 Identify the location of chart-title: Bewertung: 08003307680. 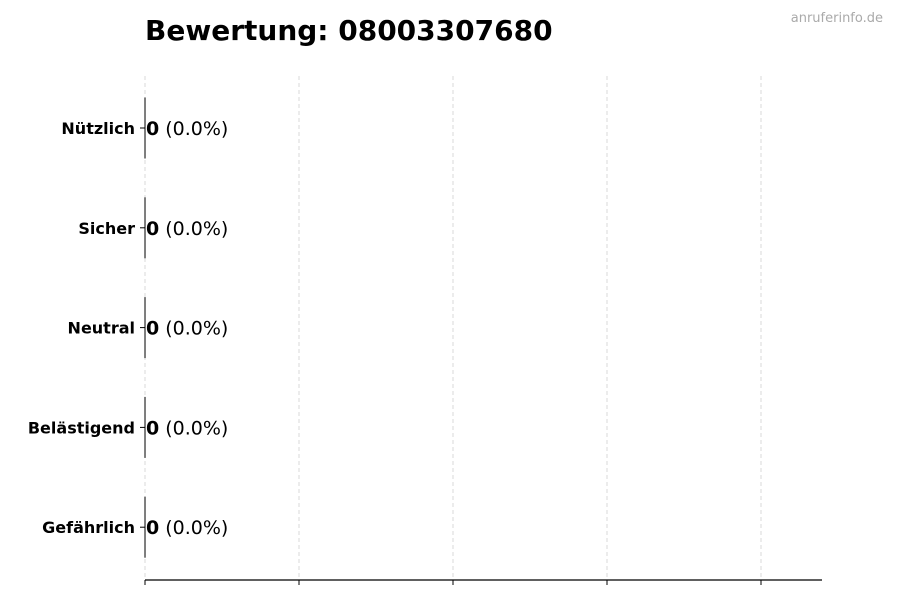
(349, 30).